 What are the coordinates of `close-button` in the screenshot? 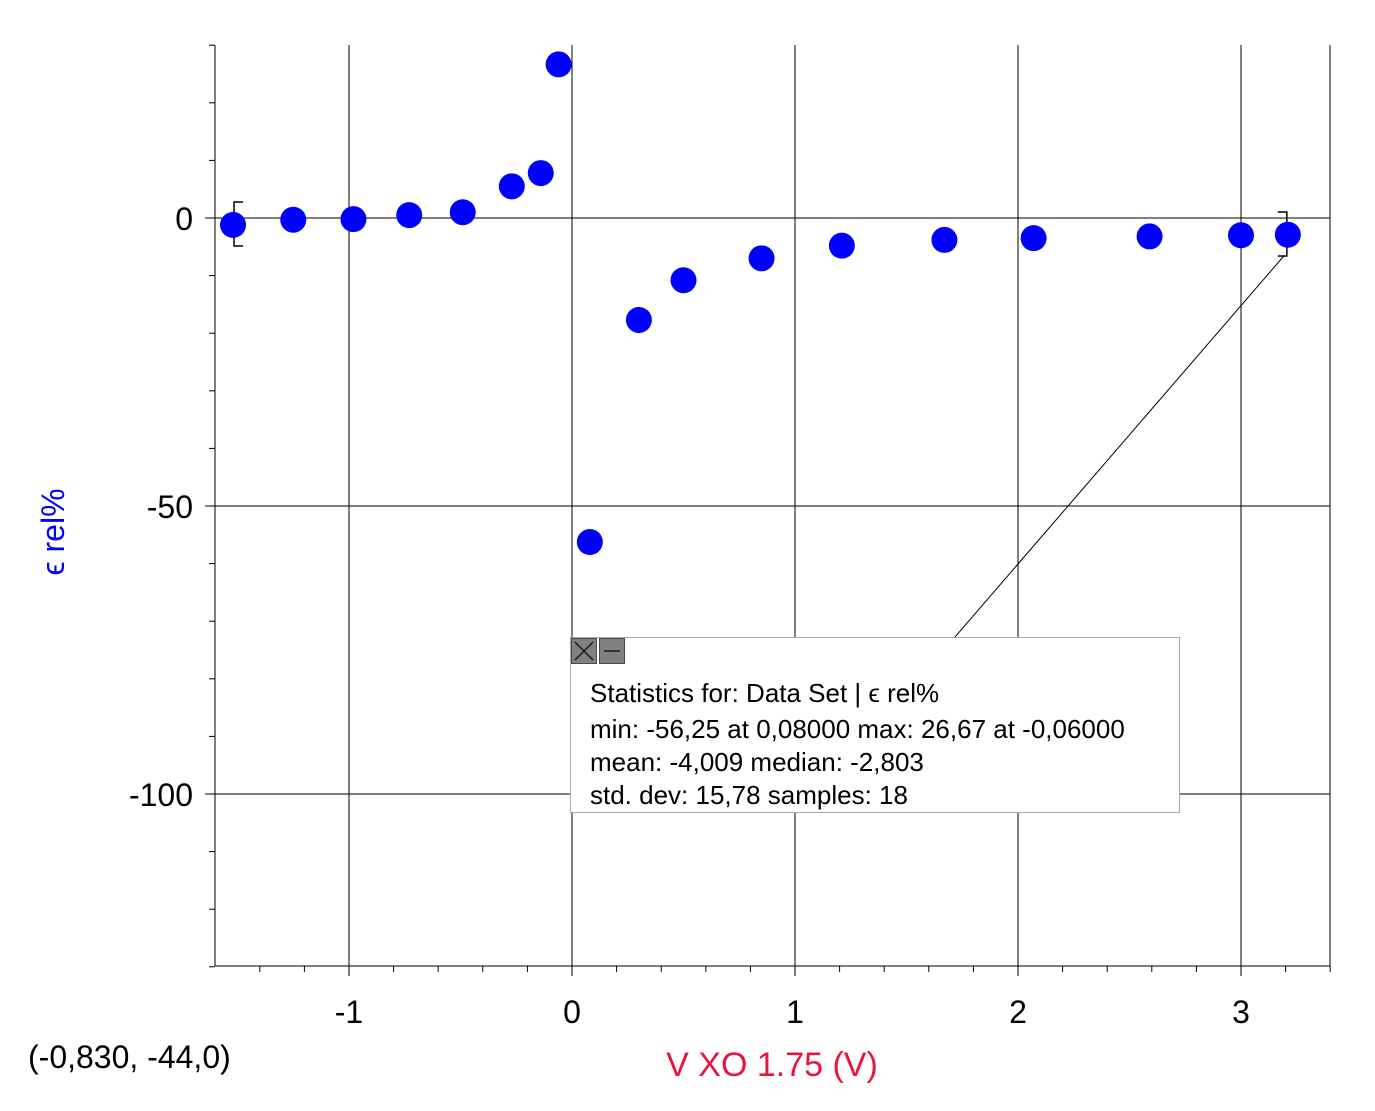 It's located at (584, 651).